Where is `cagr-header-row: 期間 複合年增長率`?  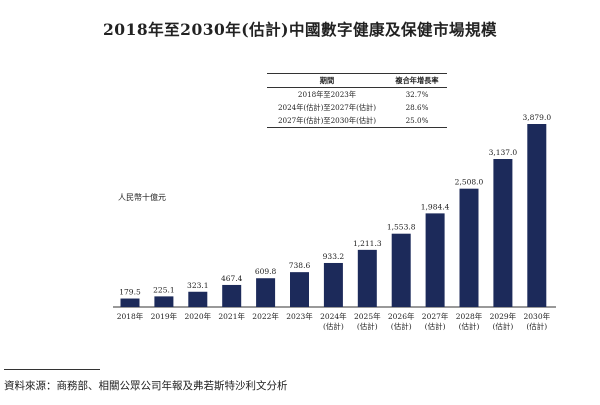
cagr-header-row: 期間 複合年增長率 is located at coordinates (357, 80).